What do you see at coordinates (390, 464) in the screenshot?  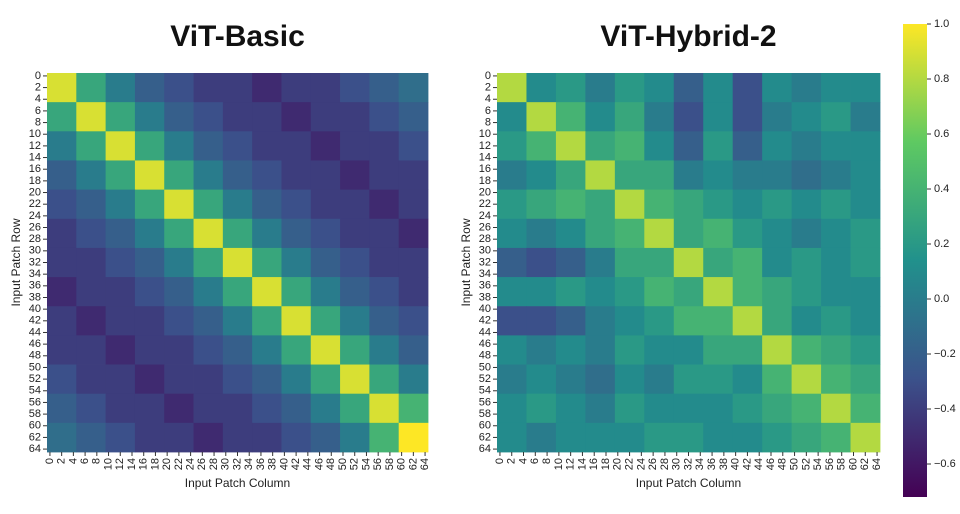 I see `x-tick-label: 58` at bounding box center [390, 464].